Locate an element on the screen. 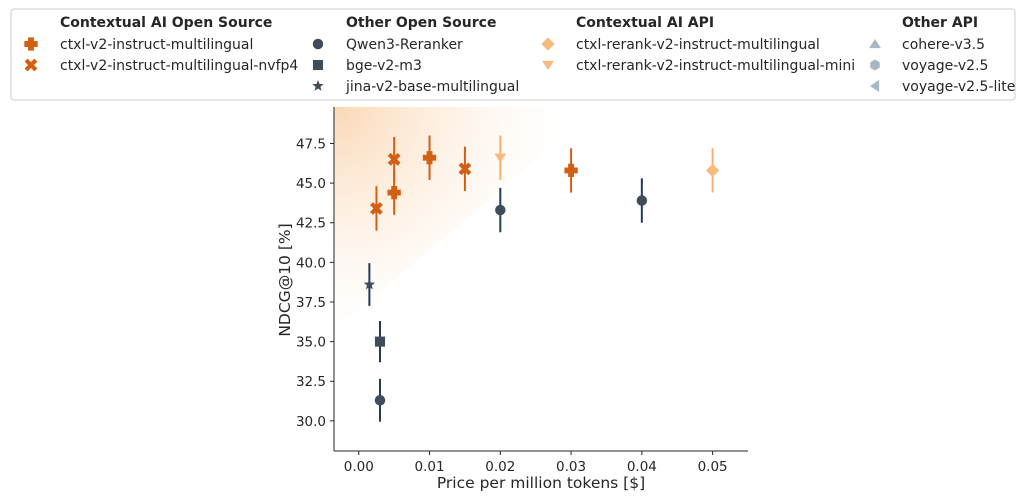 Image resolution: width=1025 pixels, height=501 pixels. legend-marker-hexagon is located at coordinates (875, 65).